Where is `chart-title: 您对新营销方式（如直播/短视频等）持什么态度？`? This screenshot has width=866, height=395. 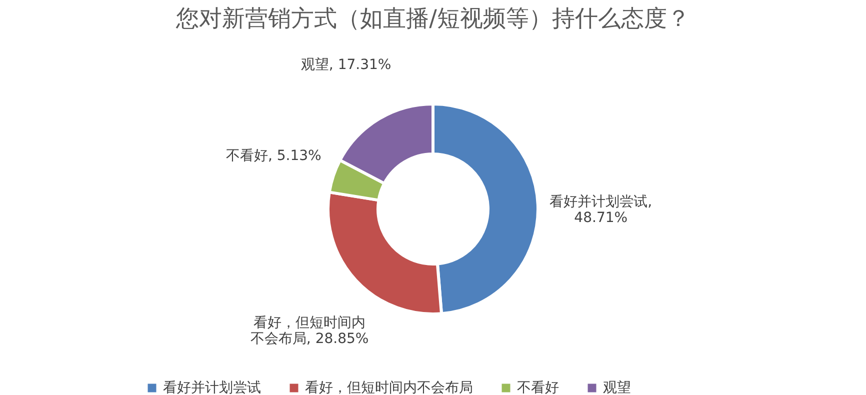 chart-title: 您对新营销方式（如直播/短视频等）持什么态度？ is located at coordinates (432, 19).